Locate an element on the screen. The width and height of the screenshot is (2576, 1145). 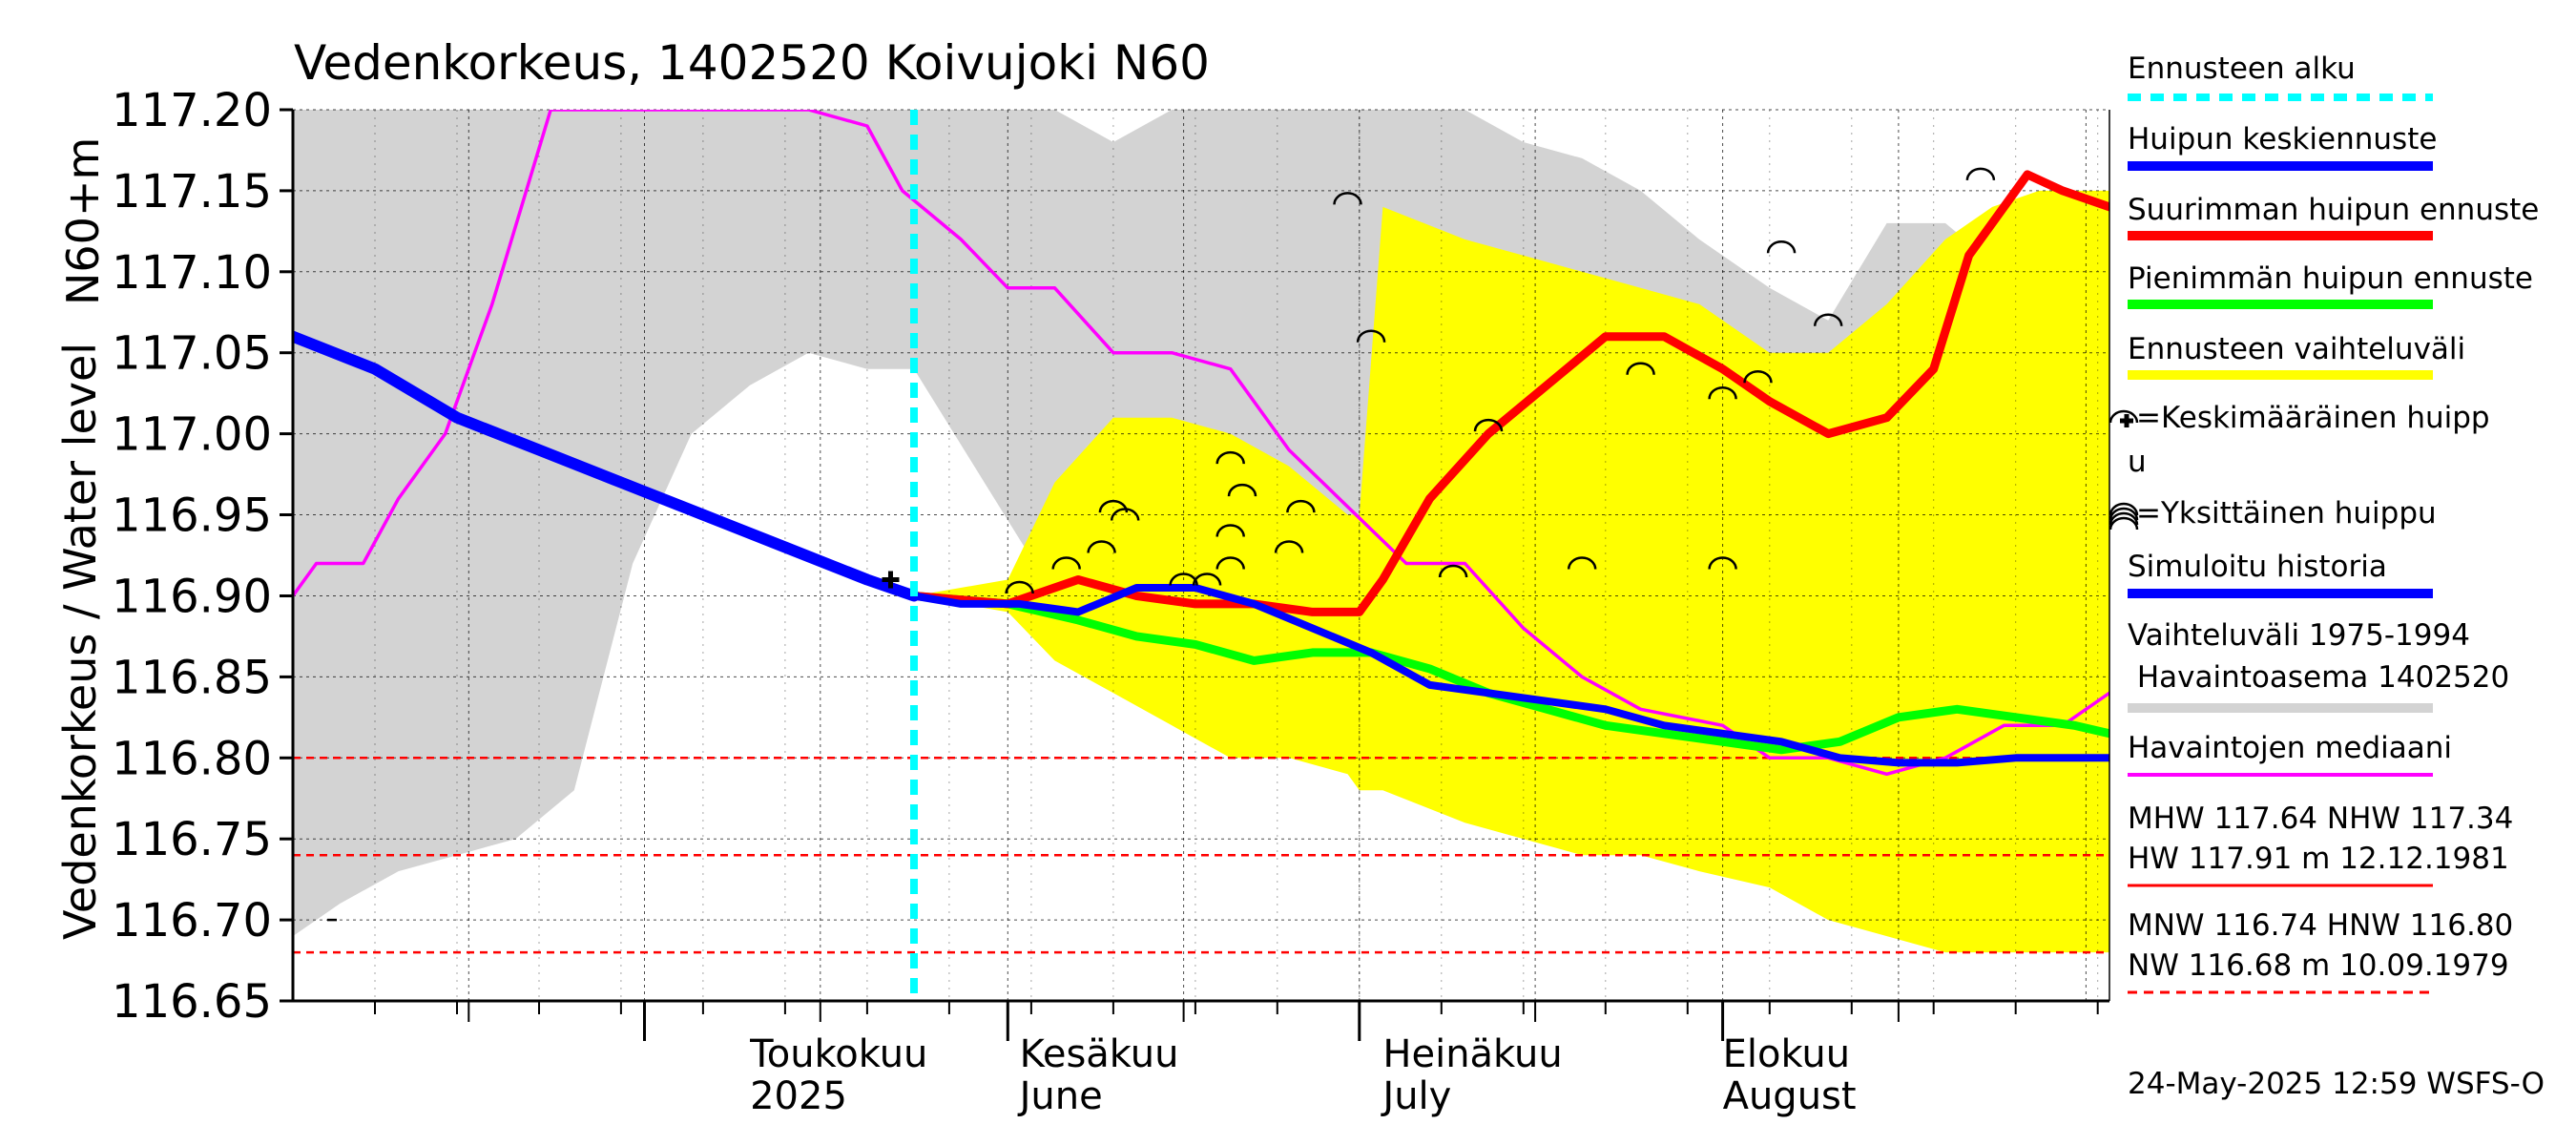
legend-stats-high: MHW 117.64 NHW 117.34 is located at coordinates (2320, 819).